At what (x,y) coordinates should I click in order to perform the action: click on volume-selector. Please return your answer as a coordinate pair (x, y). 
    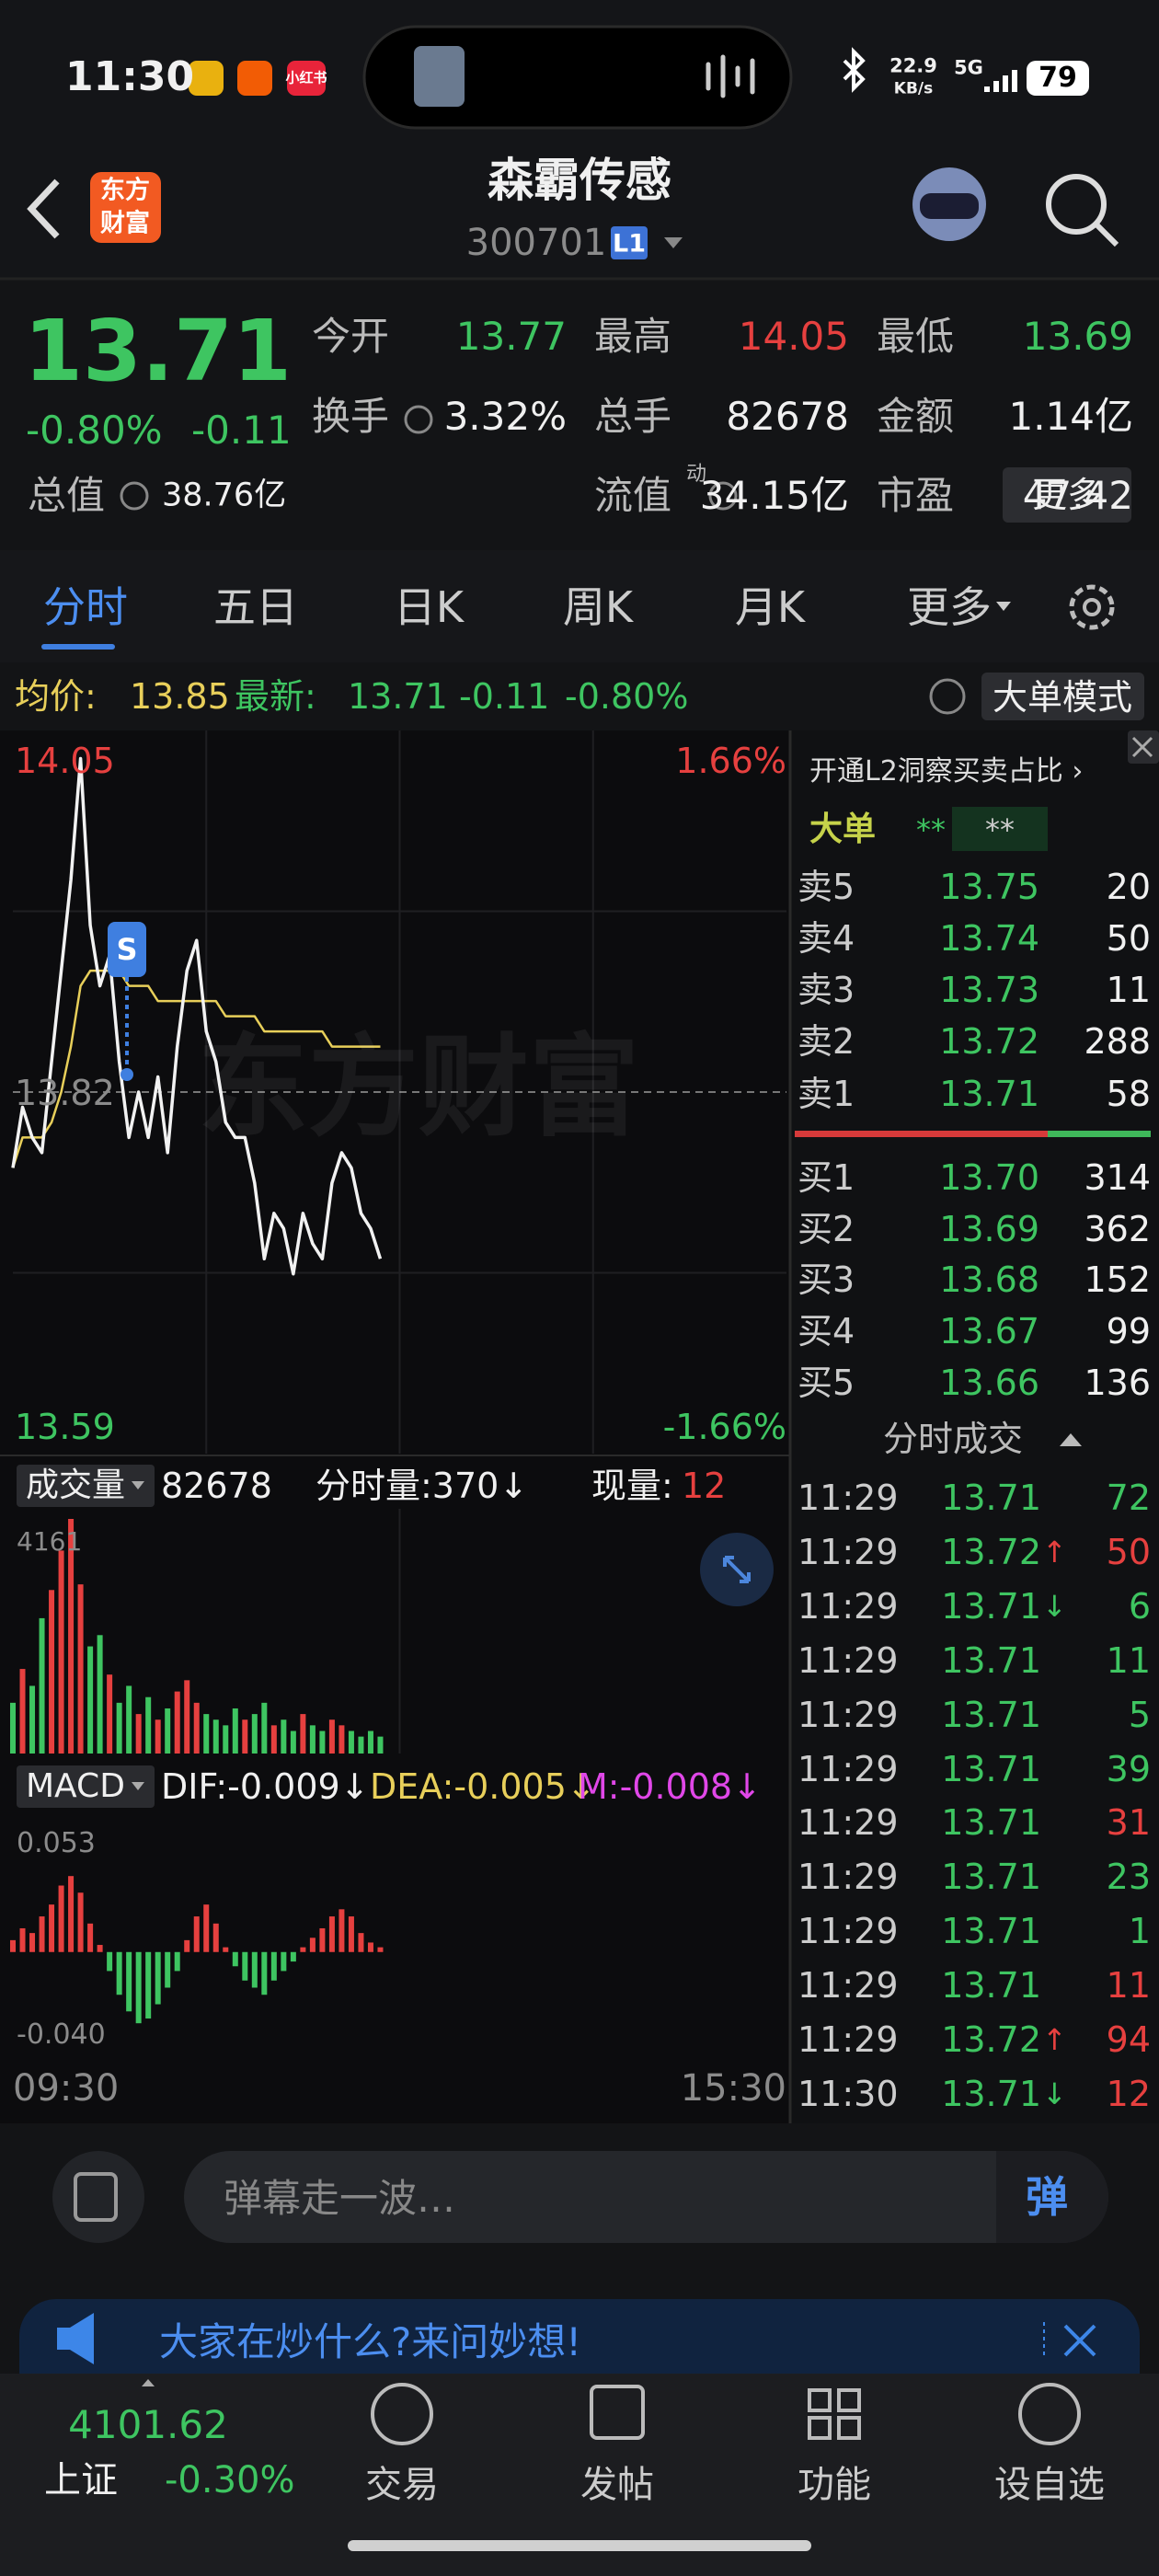
    Looking at the image, I should click on (86, 1486).